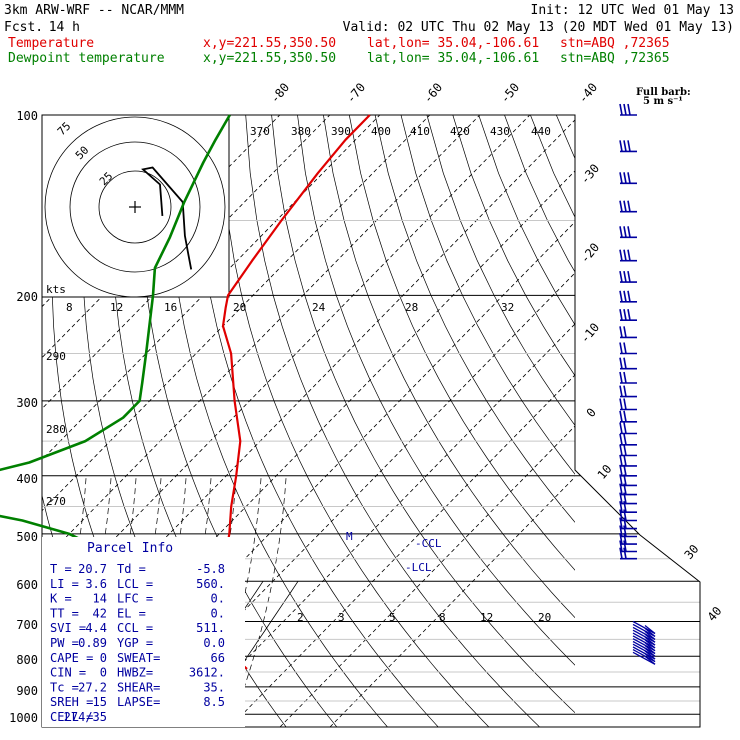  Describe the element at coordinates (138, 658) in the screenshot. I see `parcel-info-key: SWEAT=` at that location.